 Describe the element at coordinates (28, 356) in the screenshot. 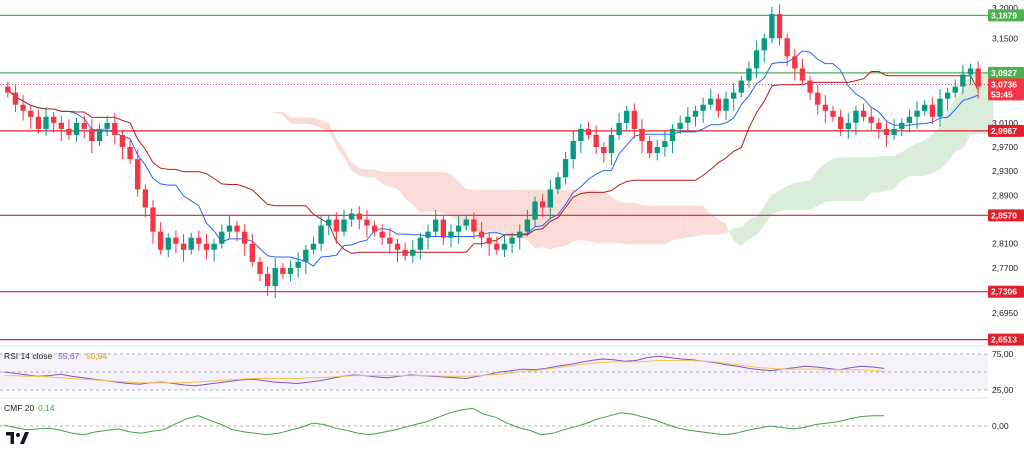

I see `rsi-label: RSI 14 close` at that location.